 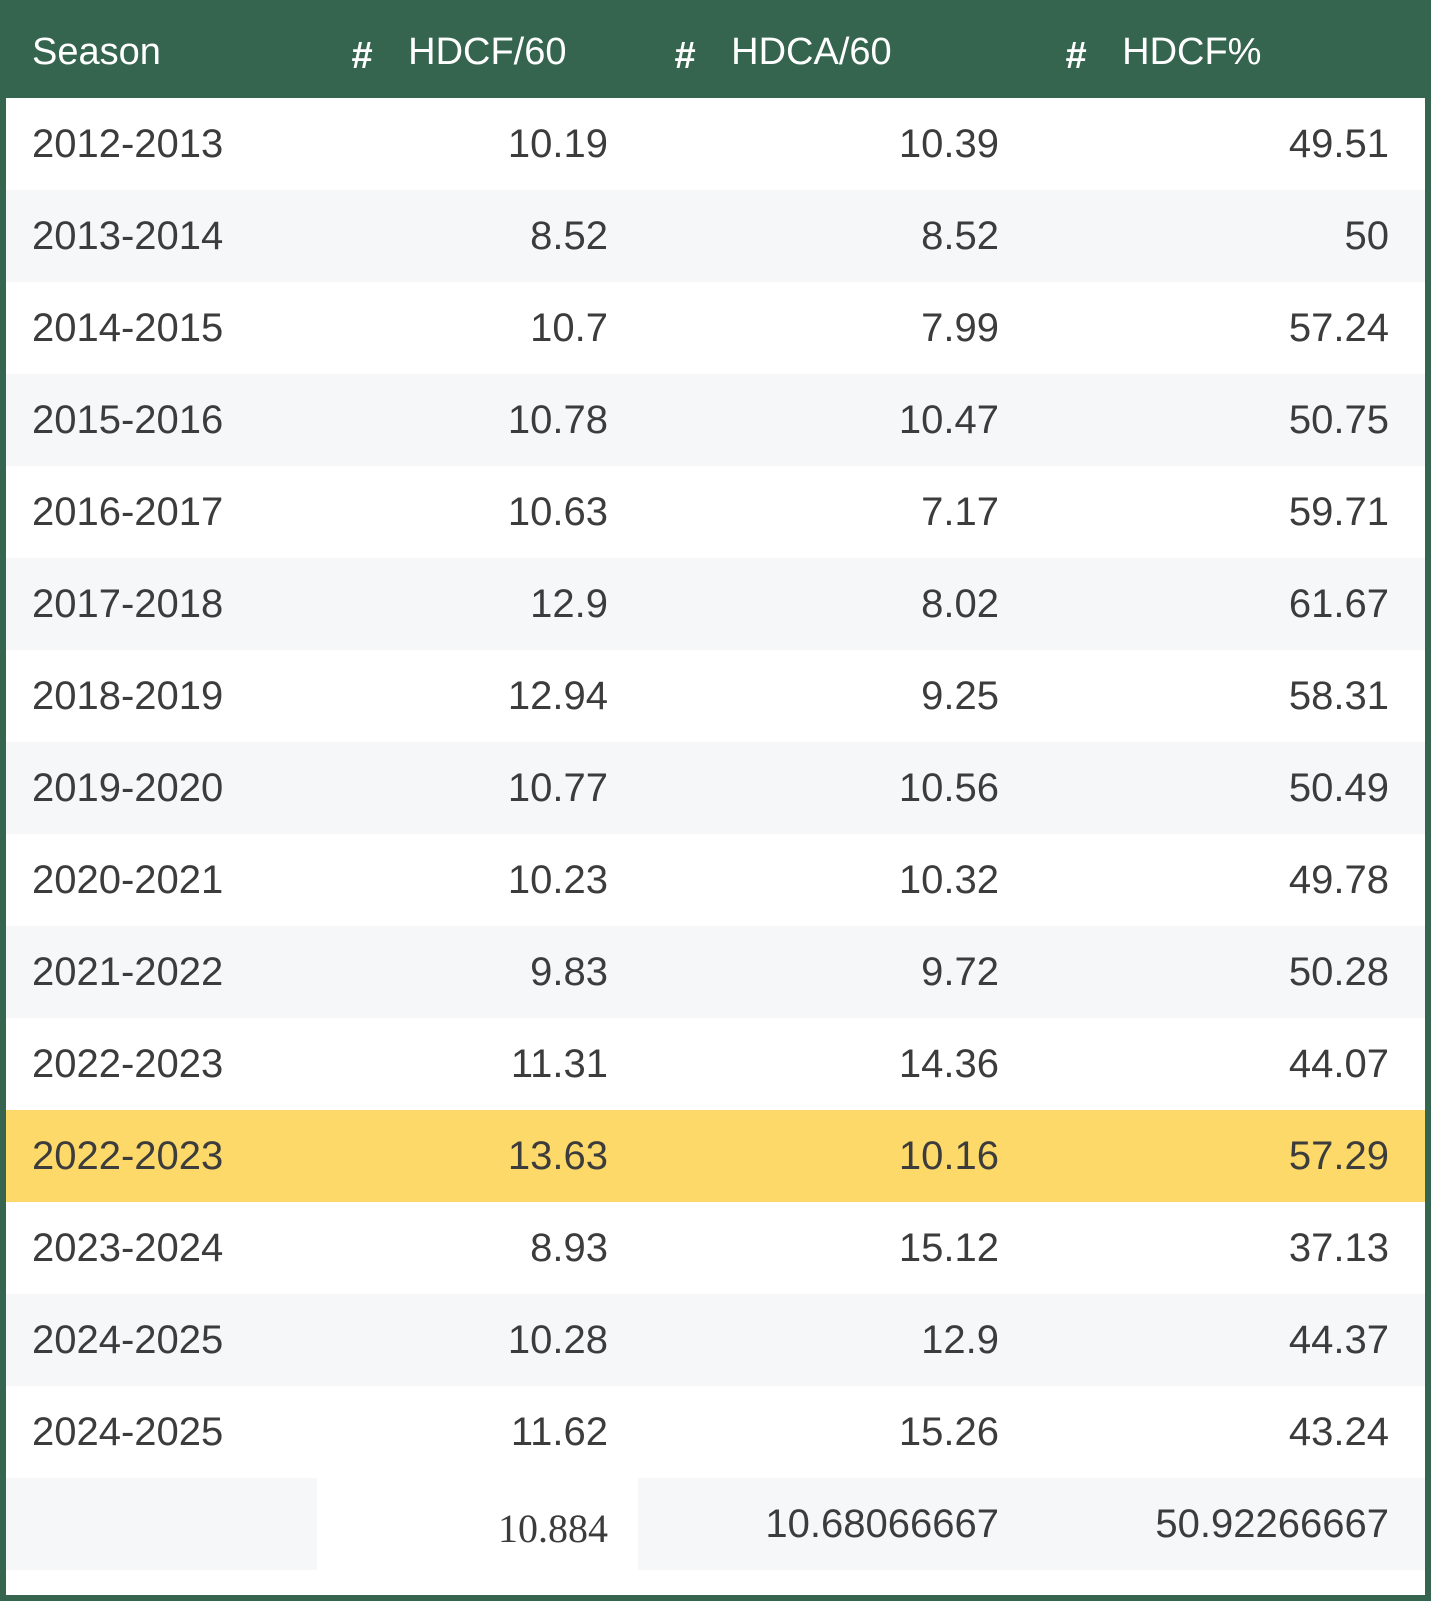 I want to click on cell-hdcf60: 8.52, so click(x=569, y=235).